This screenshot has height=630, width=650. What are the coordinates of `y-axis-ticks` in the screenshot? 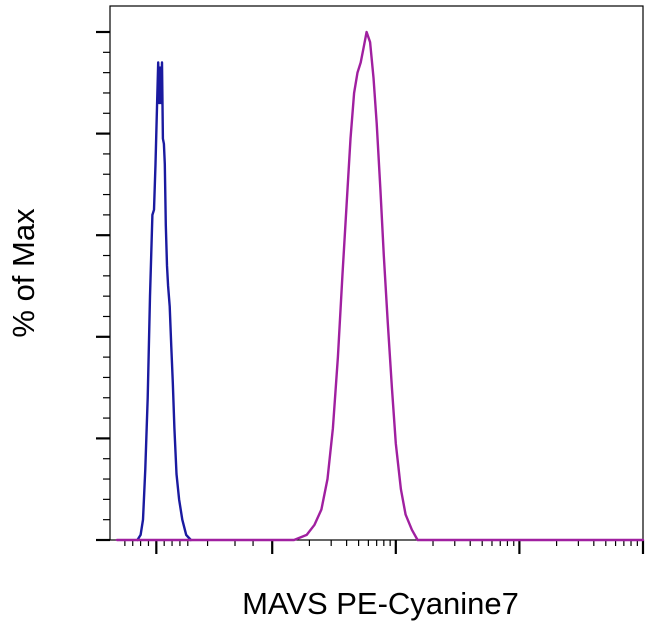 It's located at (103, 286).